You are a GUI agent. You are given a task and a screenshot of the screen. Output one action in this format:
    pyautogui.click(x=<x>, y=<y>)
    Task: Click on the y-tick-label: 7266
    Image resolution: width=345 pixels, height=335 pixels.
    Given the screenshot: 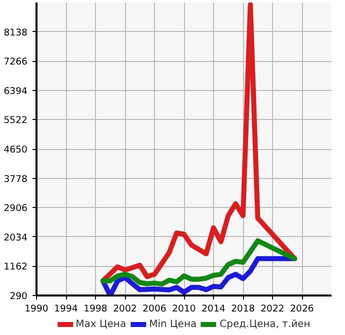 What is the action you would take?
    pyautogui.click(x=16, y=62)
    